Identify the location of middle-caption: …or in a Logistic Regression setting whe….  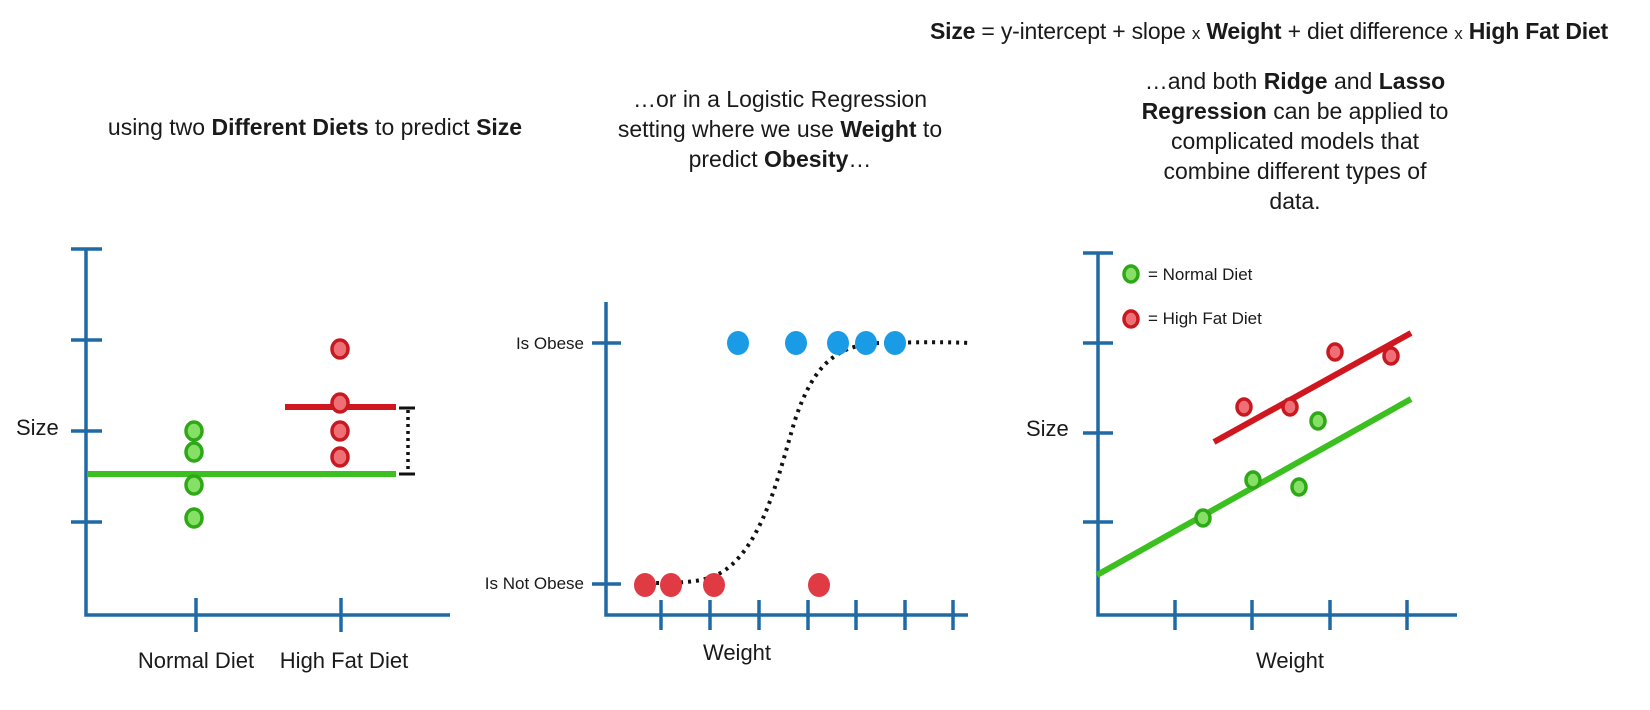
(780, 129).